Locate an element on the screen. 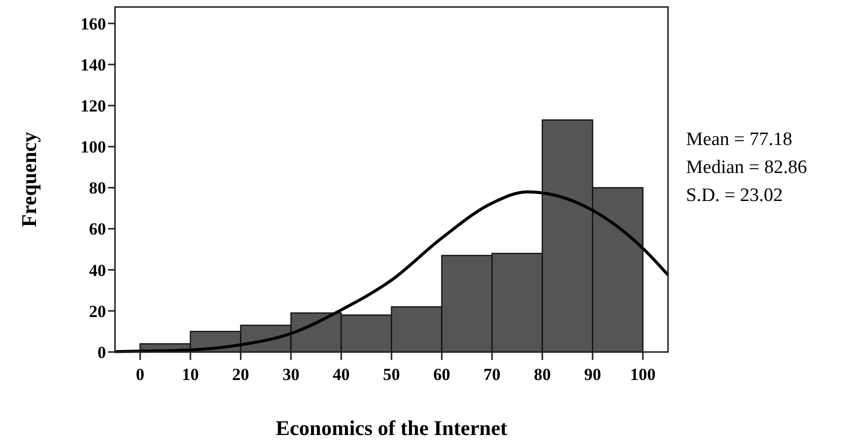  x-tick-label: 40 is located at coordinates (341, 374).